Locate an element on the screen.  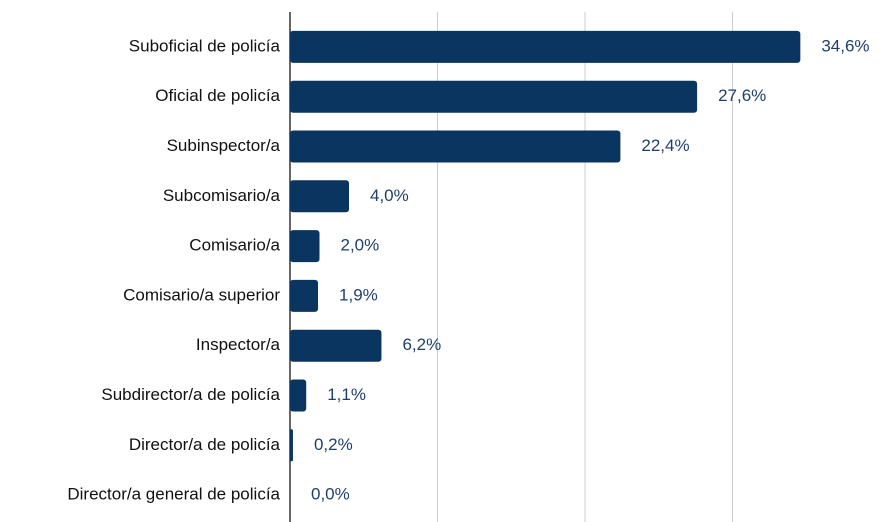
value-label: 4,0% is located at coordinates (389, 195).